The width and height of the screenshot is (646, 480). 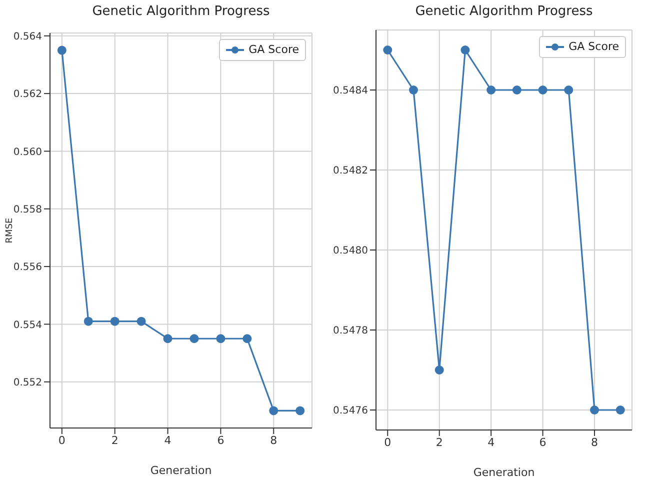 What do you see at coordinates (350, 91) in the screenshot?
I see `y-tick-label: 0.5484` at bounding box center [350, 91].